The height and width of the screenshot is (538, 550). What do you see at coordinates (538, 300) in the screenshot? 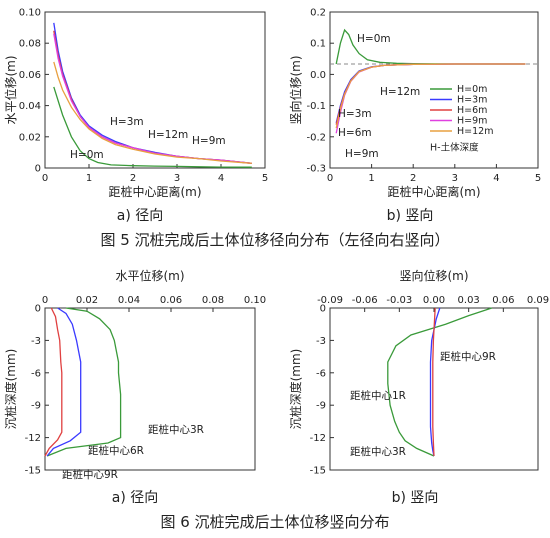
I see `x-tick-label: 0.09` at bounding box center [538, 300].